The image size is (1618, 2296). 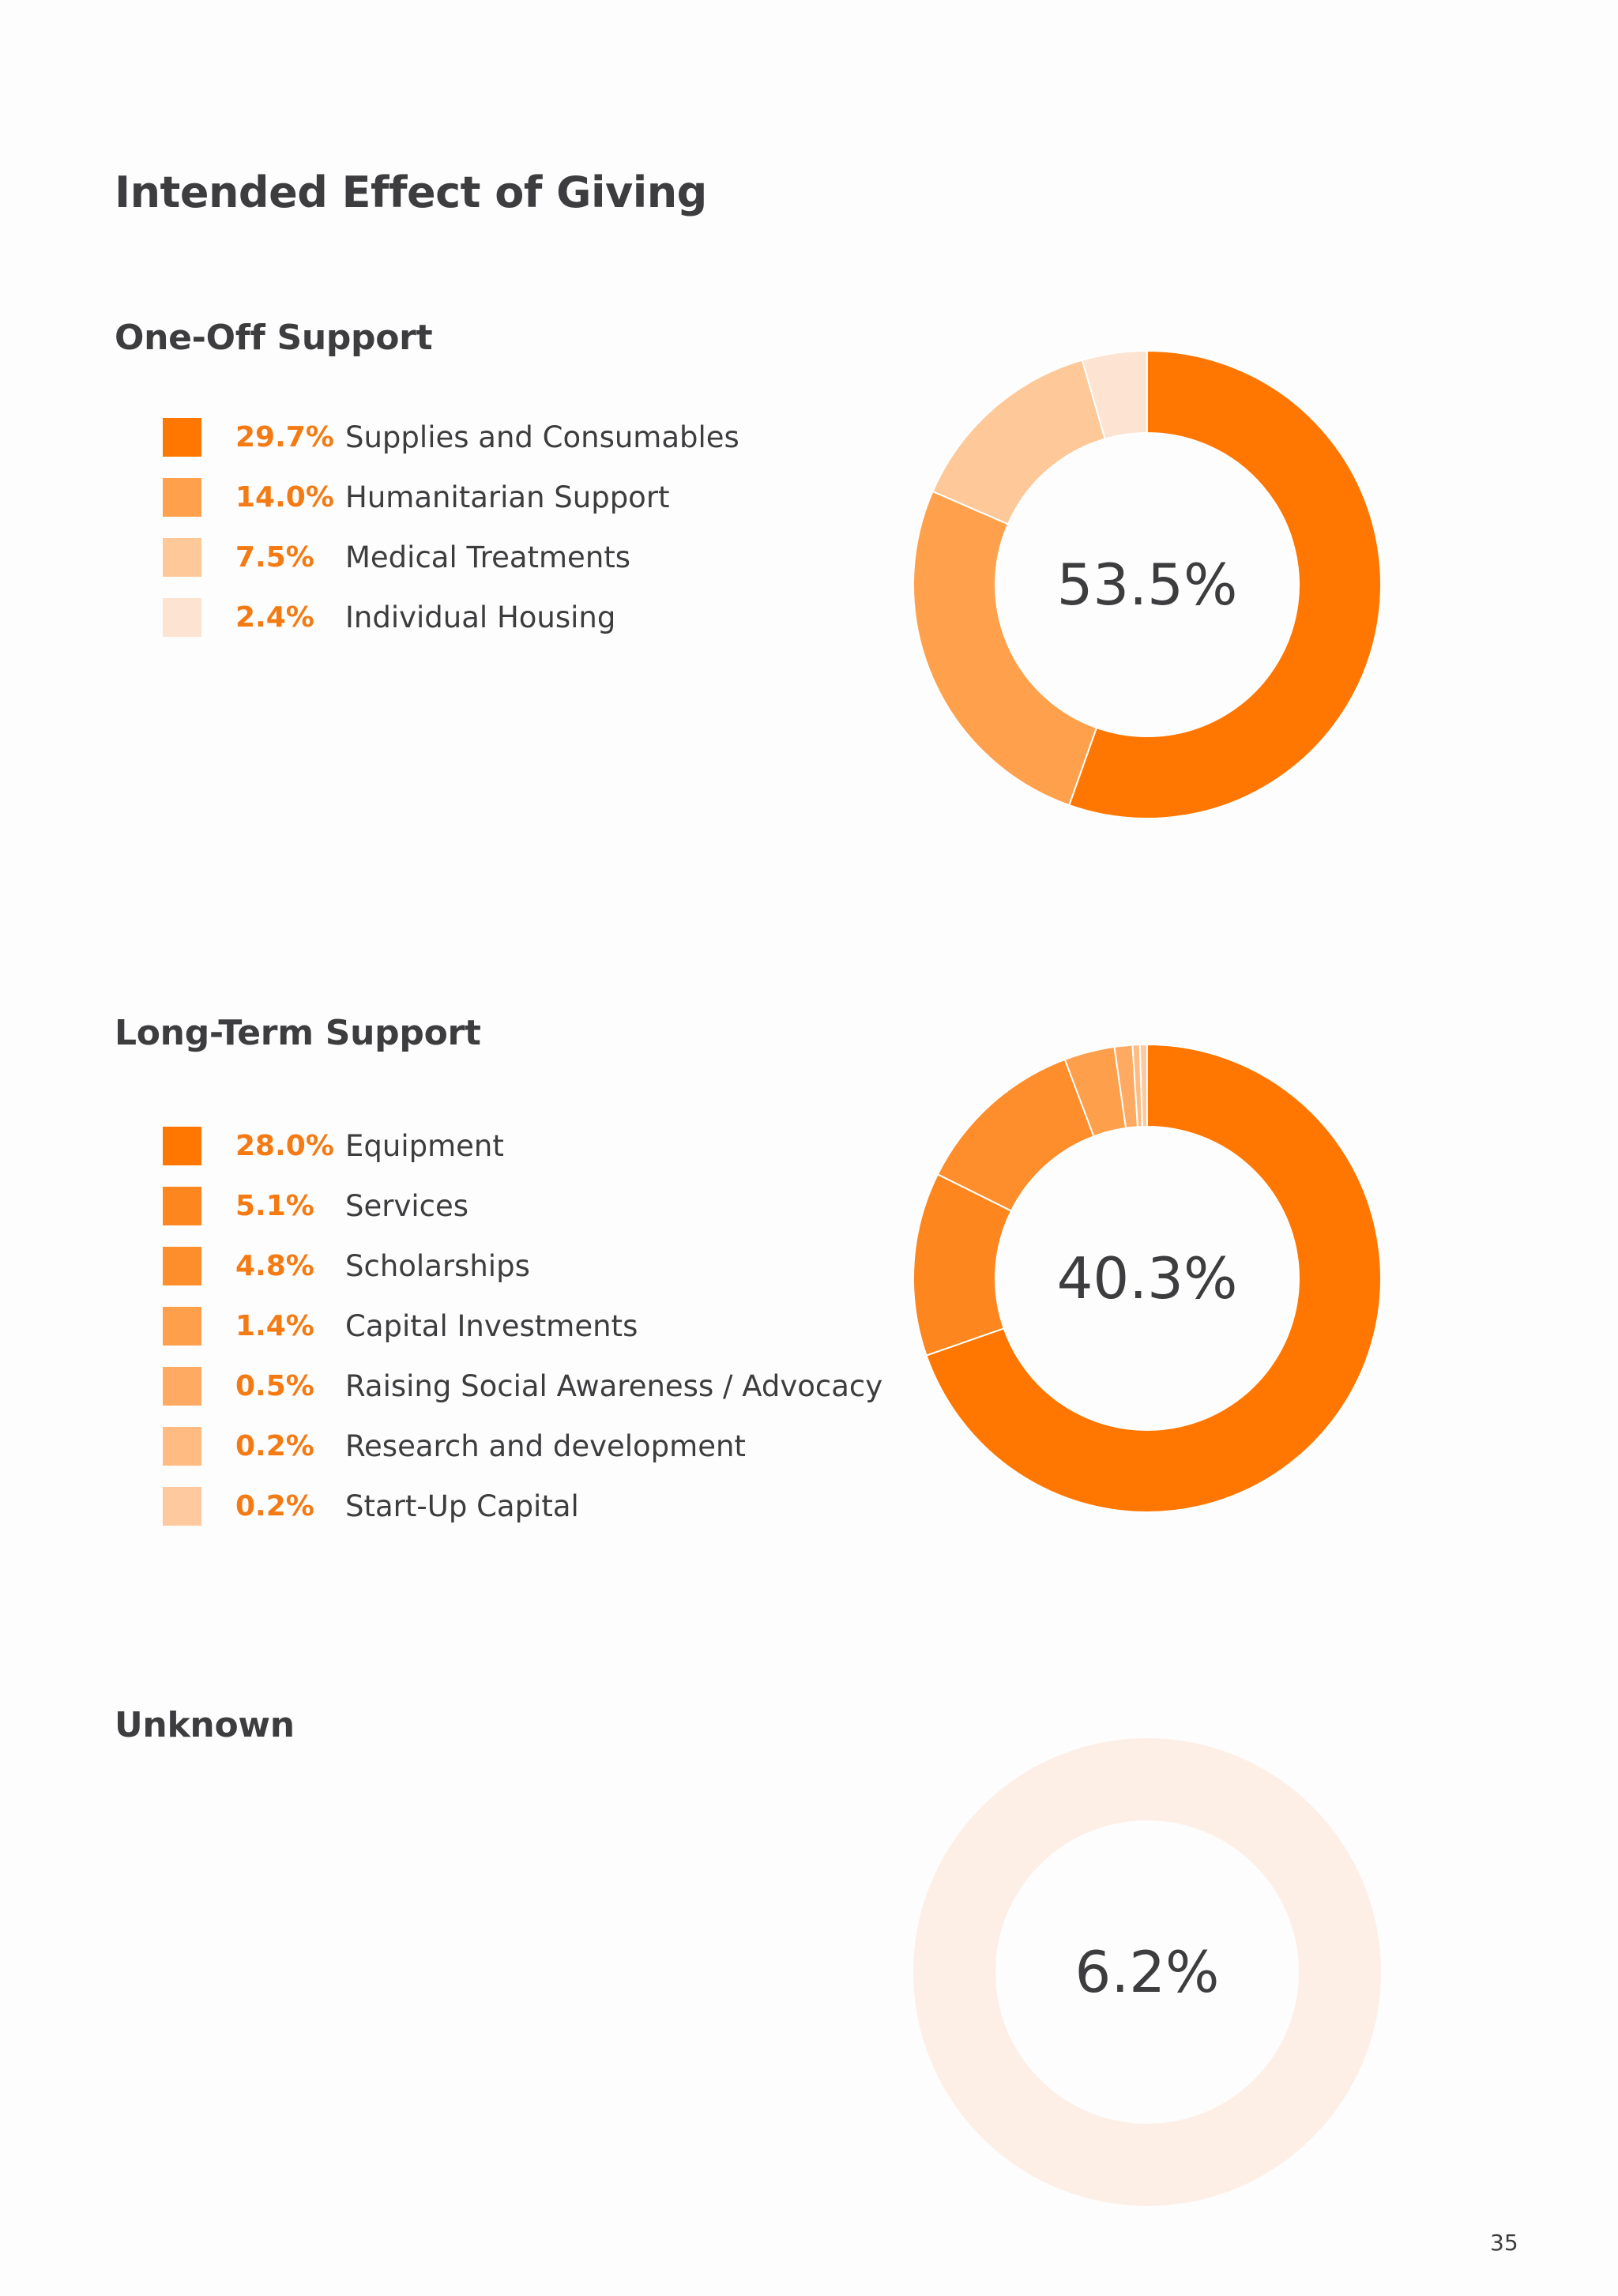 I want to click on center-value: 40.3%, so click(x=1147, y=1279).